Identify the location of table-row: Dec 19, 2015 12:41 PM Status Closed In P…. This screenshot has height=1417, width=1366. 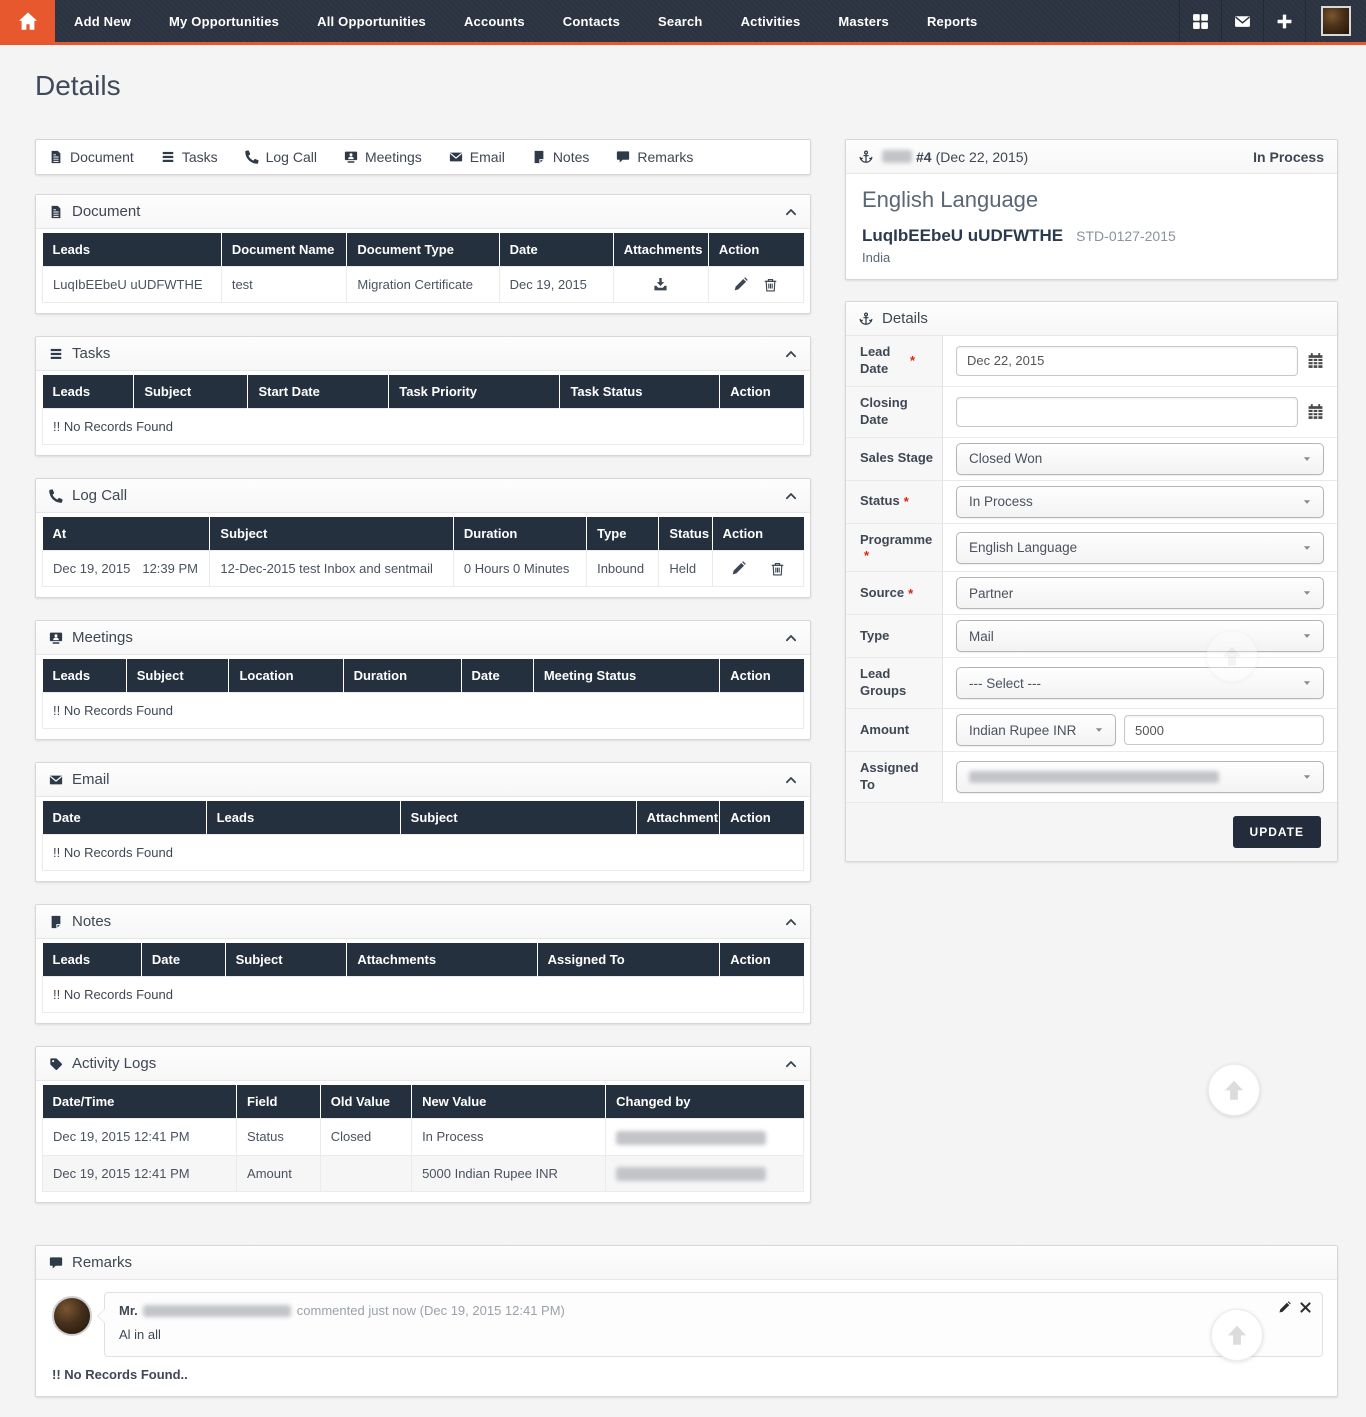
(422, 1137).